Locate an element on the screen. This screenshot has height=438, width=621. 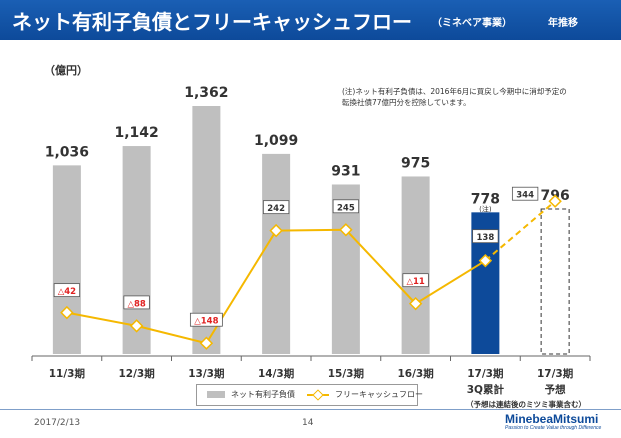
fcf-value-label: △42 is located at coordinates (67, 292).